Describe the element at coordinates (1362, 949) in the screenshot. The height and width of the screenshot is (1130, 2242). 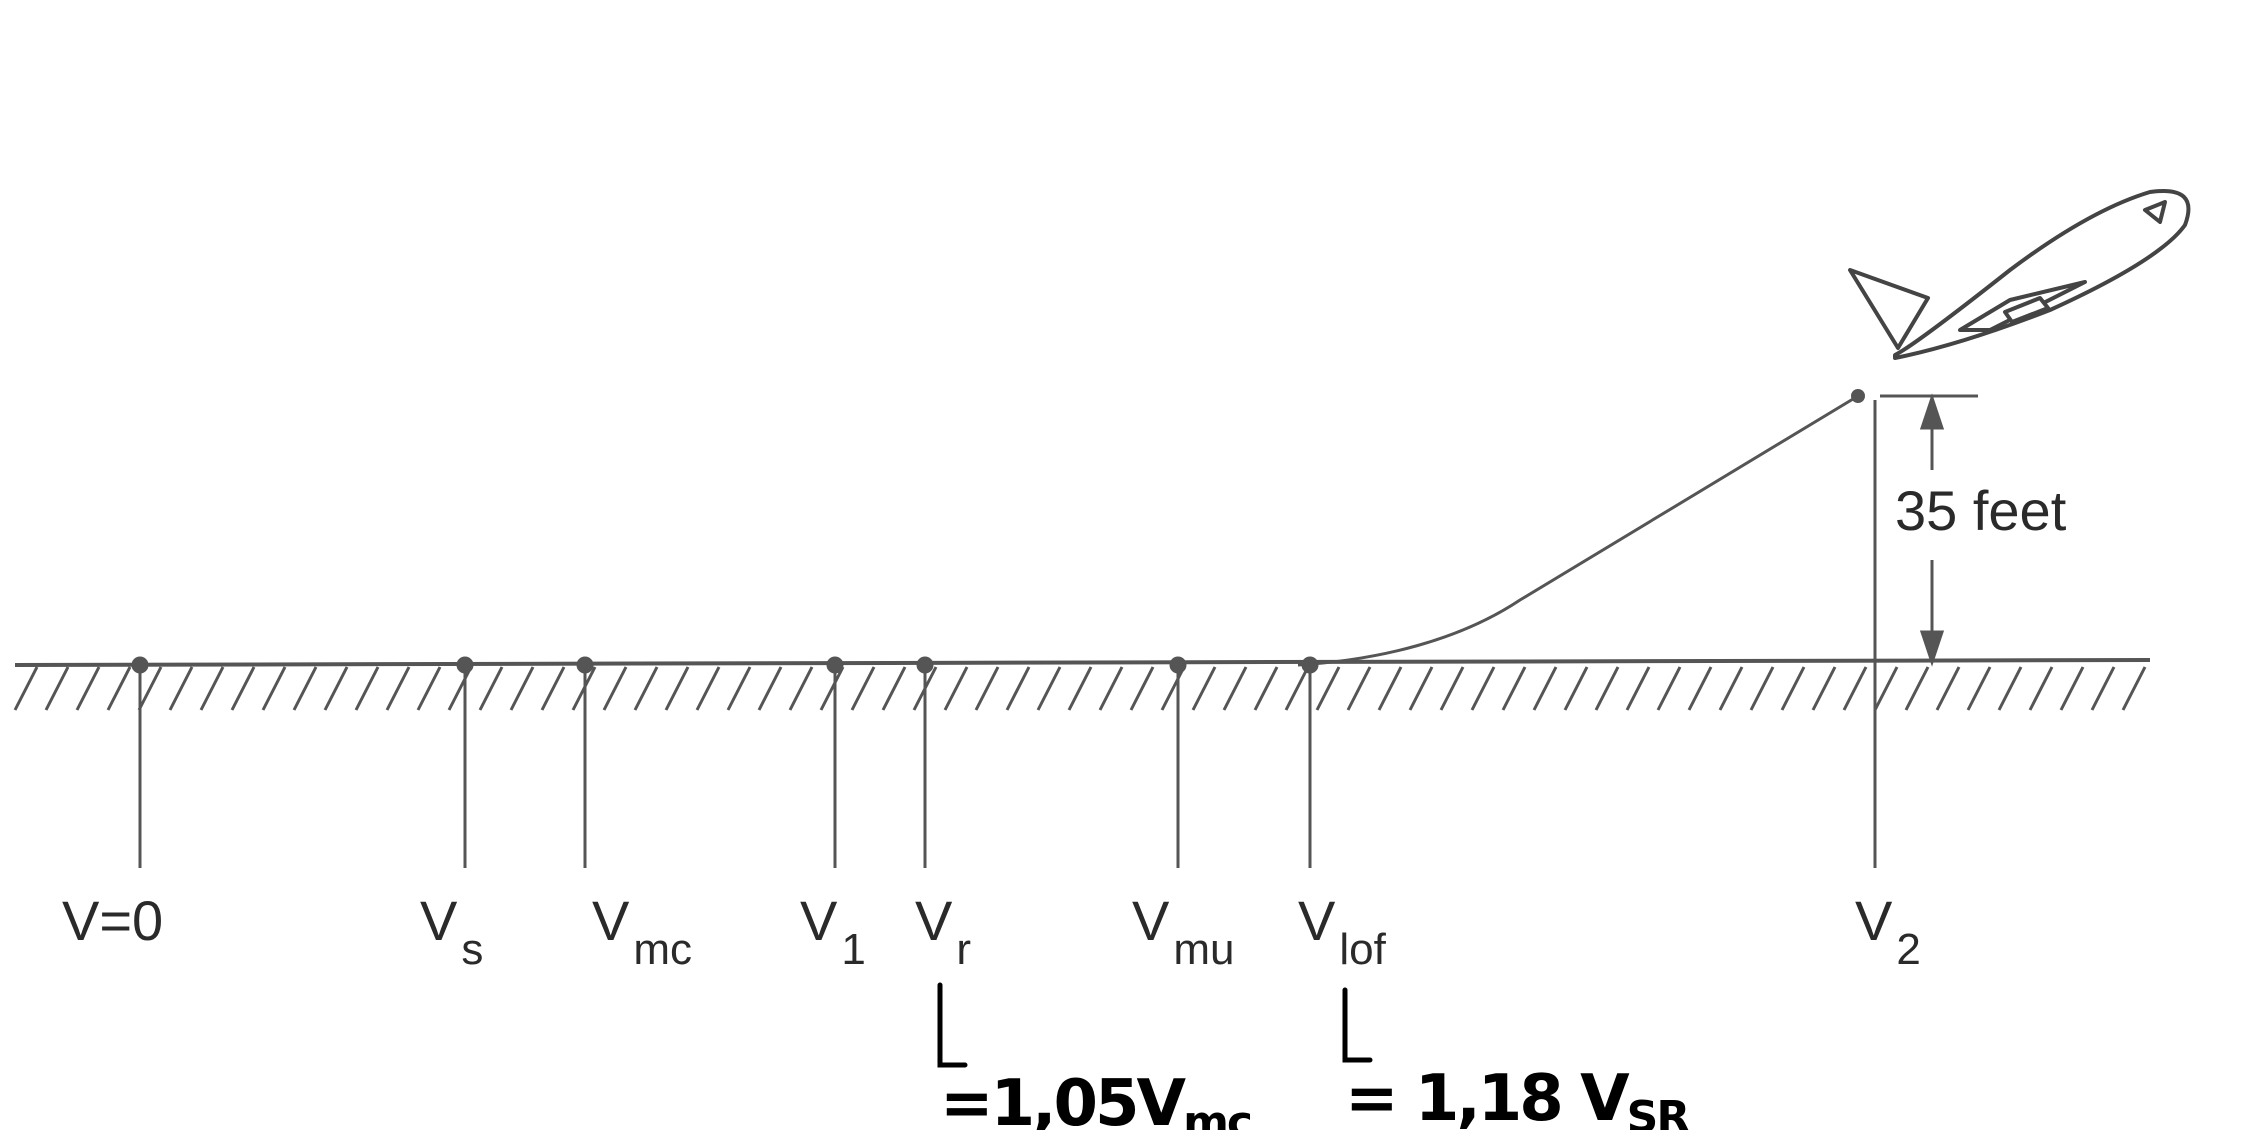
I see `label-vlof-sub: lof` at that location.